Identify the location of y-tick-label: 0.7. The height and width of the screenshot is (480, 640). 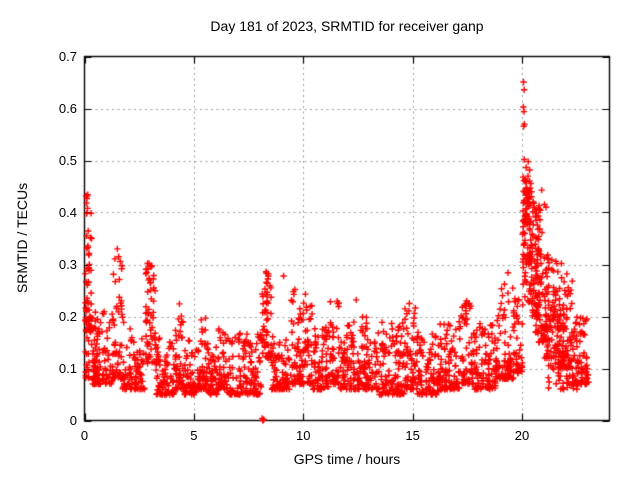
(67, 56).